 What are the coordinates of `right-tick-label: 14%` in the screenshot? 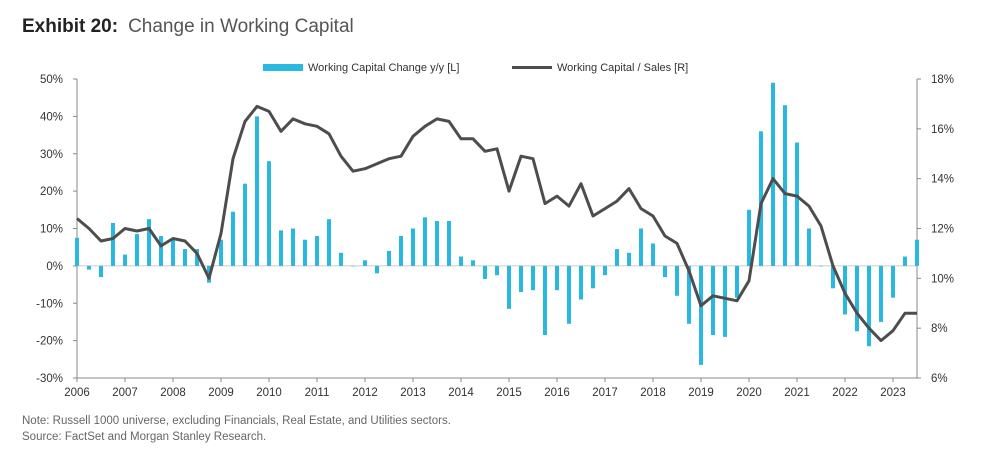 It's located at (942, 180).